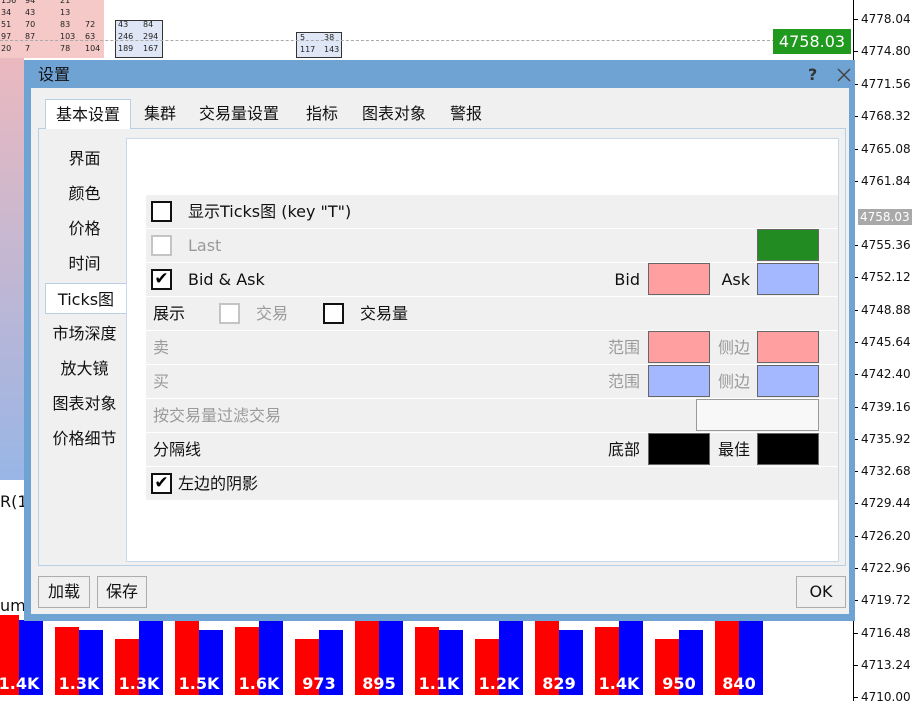 The image size is (912, 701). Describe the element at coordinates (886, 600) in the screenshot. I see `price-label: 4719.72` at that location.